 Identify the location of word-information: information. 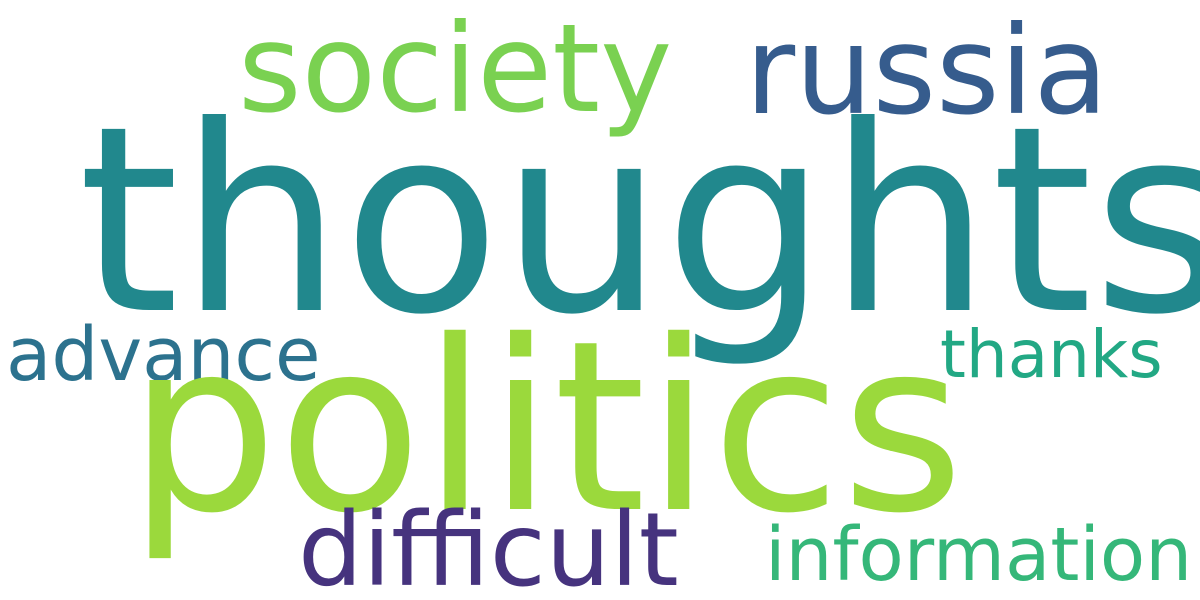
(979, 555).